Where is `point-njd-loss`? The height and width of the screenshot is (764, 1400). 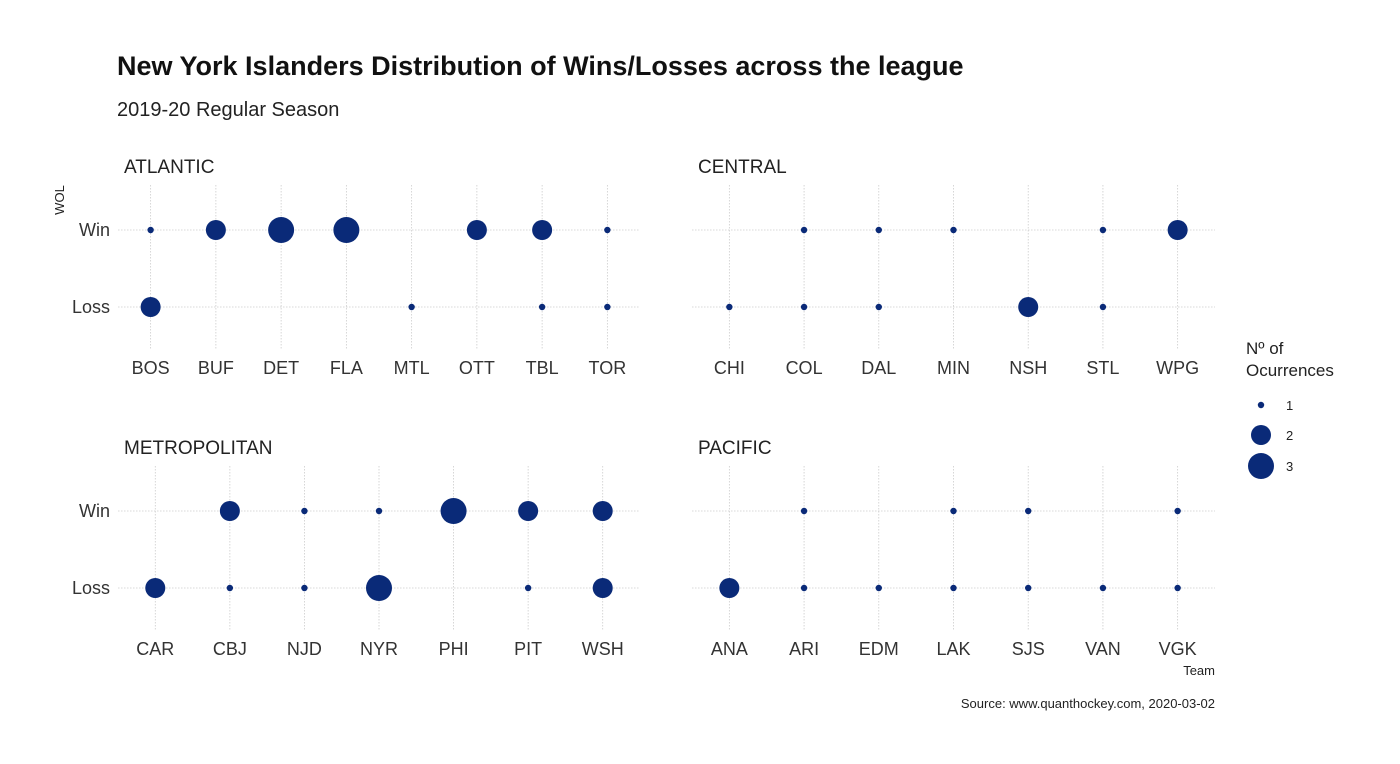 point-njd-loss is located at coordinates (304, 588).